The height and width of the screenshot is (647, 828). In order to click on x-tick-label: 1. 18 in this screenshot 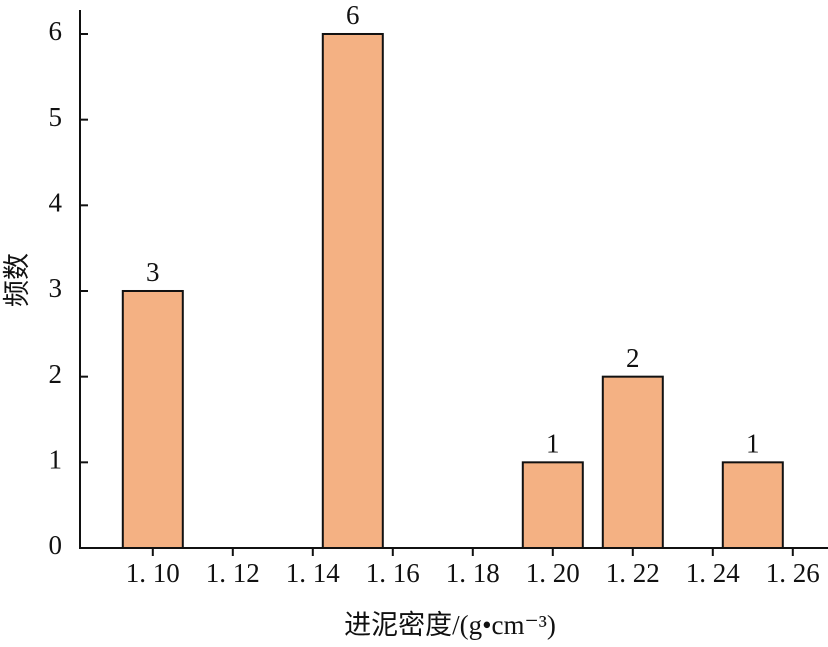, I will do `click(473, 573)`.